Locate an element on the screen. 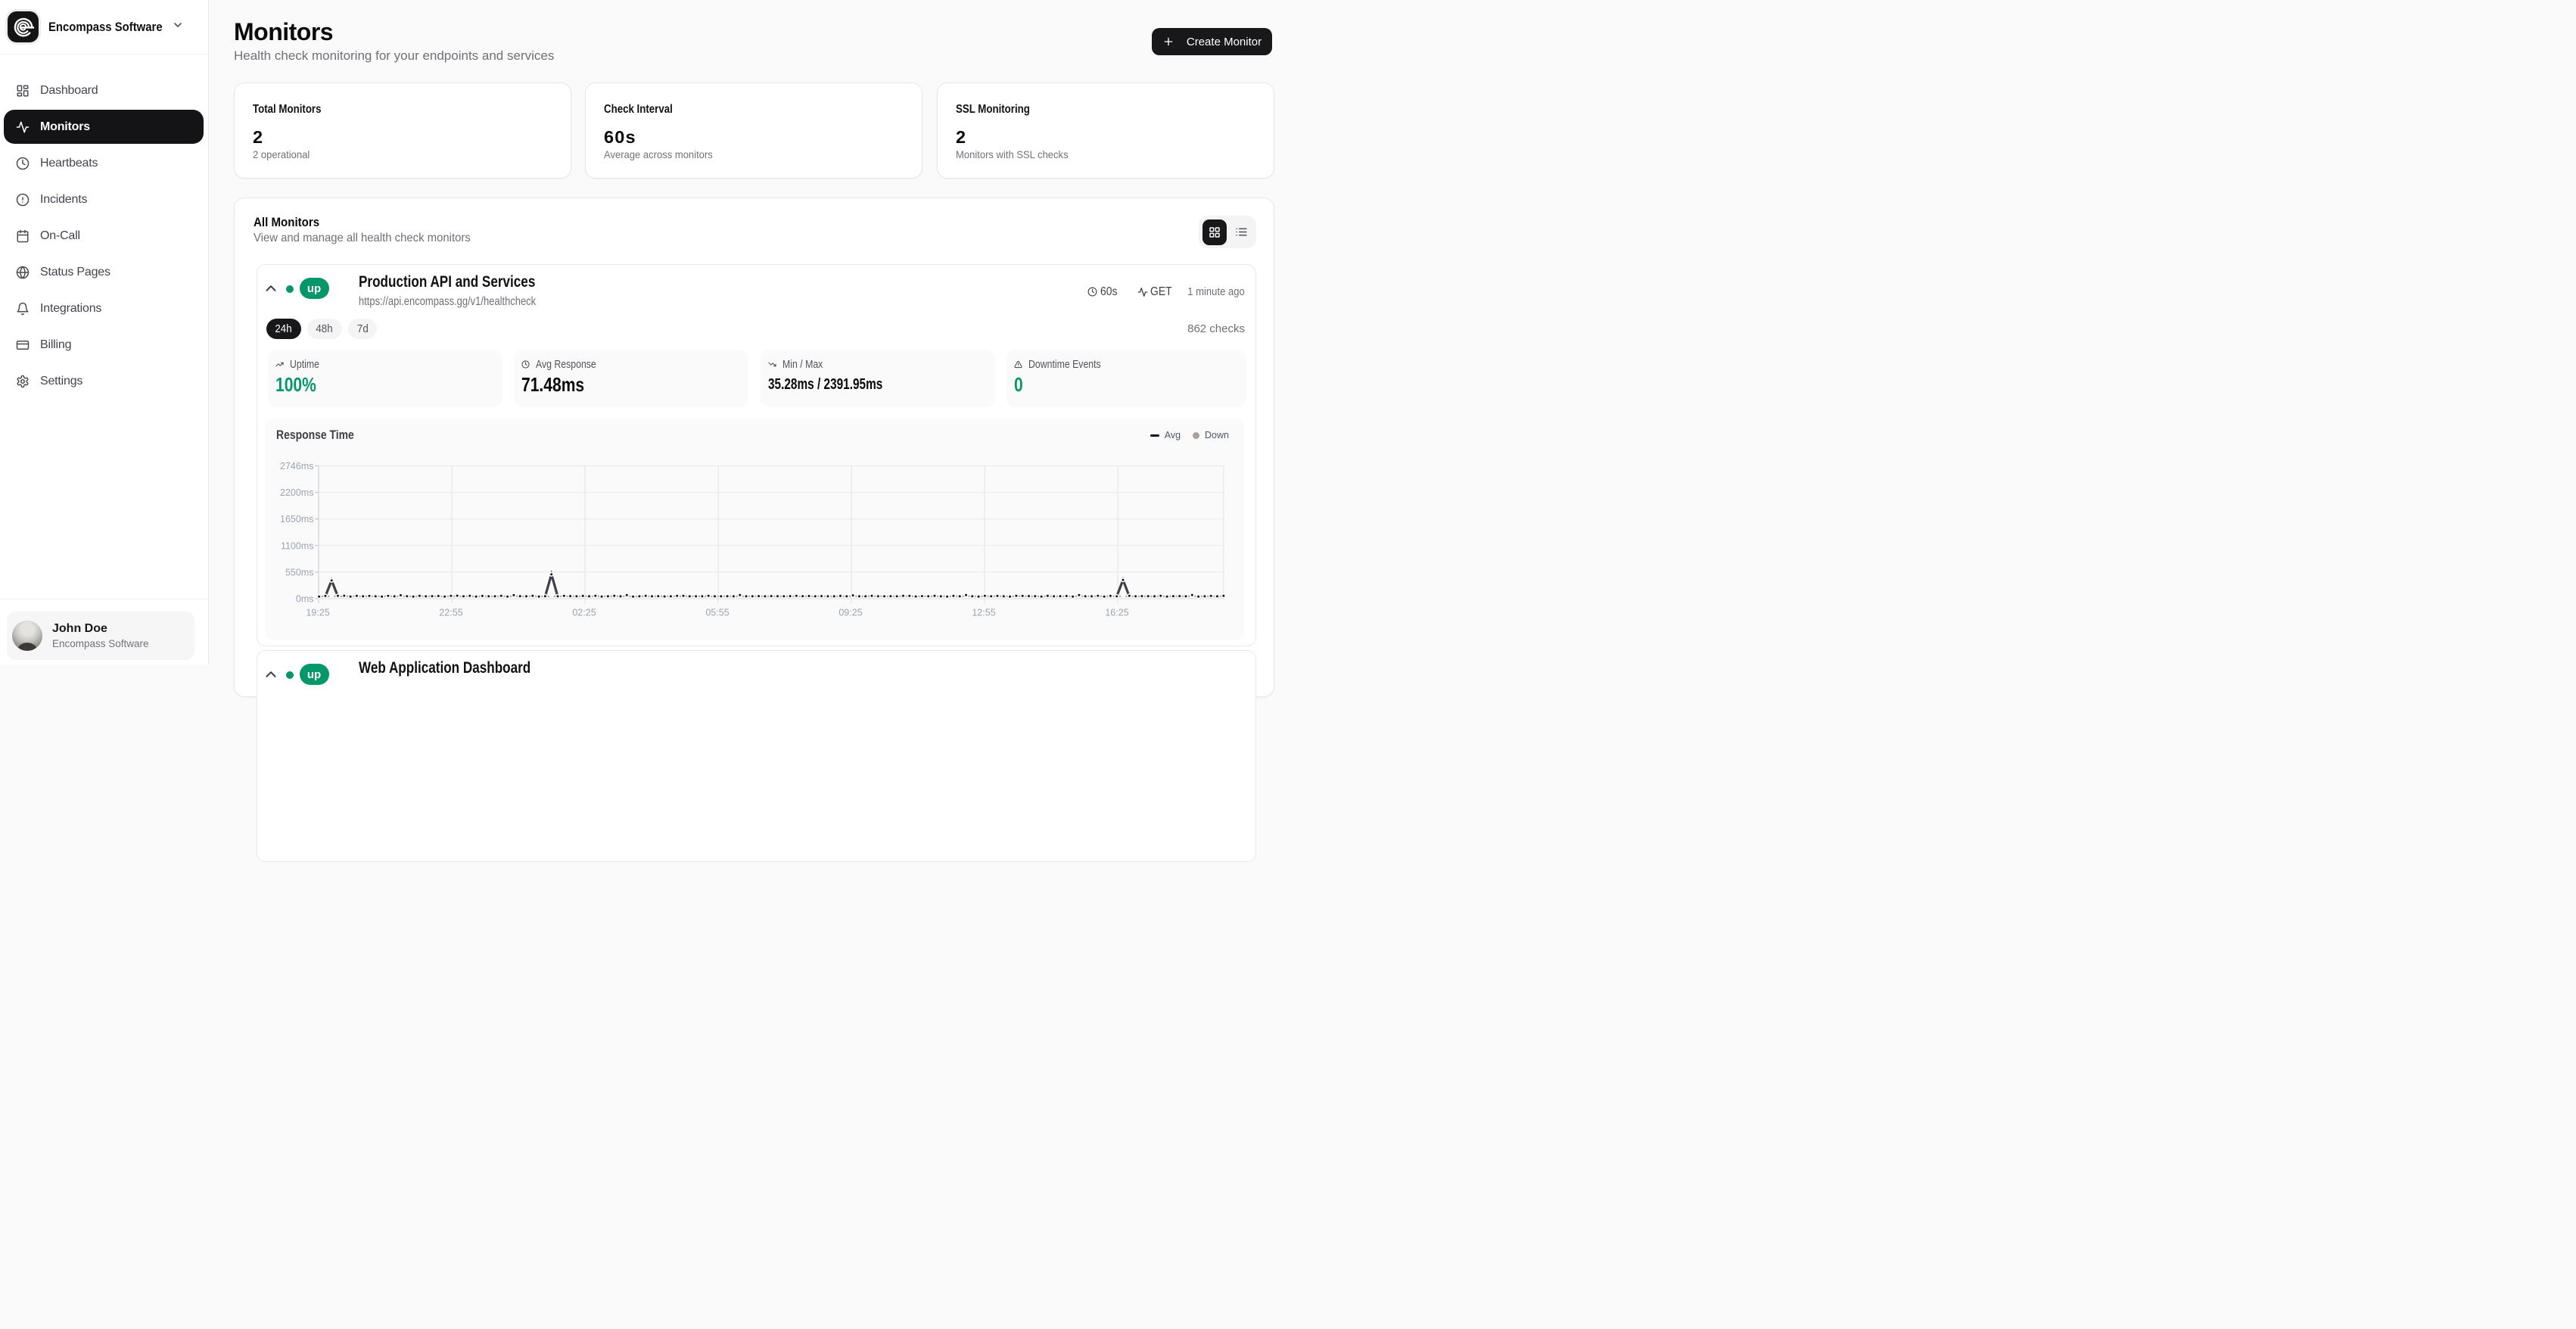 The height and width of the screenshot is (1329, 2576). svg-text: 12:55 is located at coordinates (983, 613).